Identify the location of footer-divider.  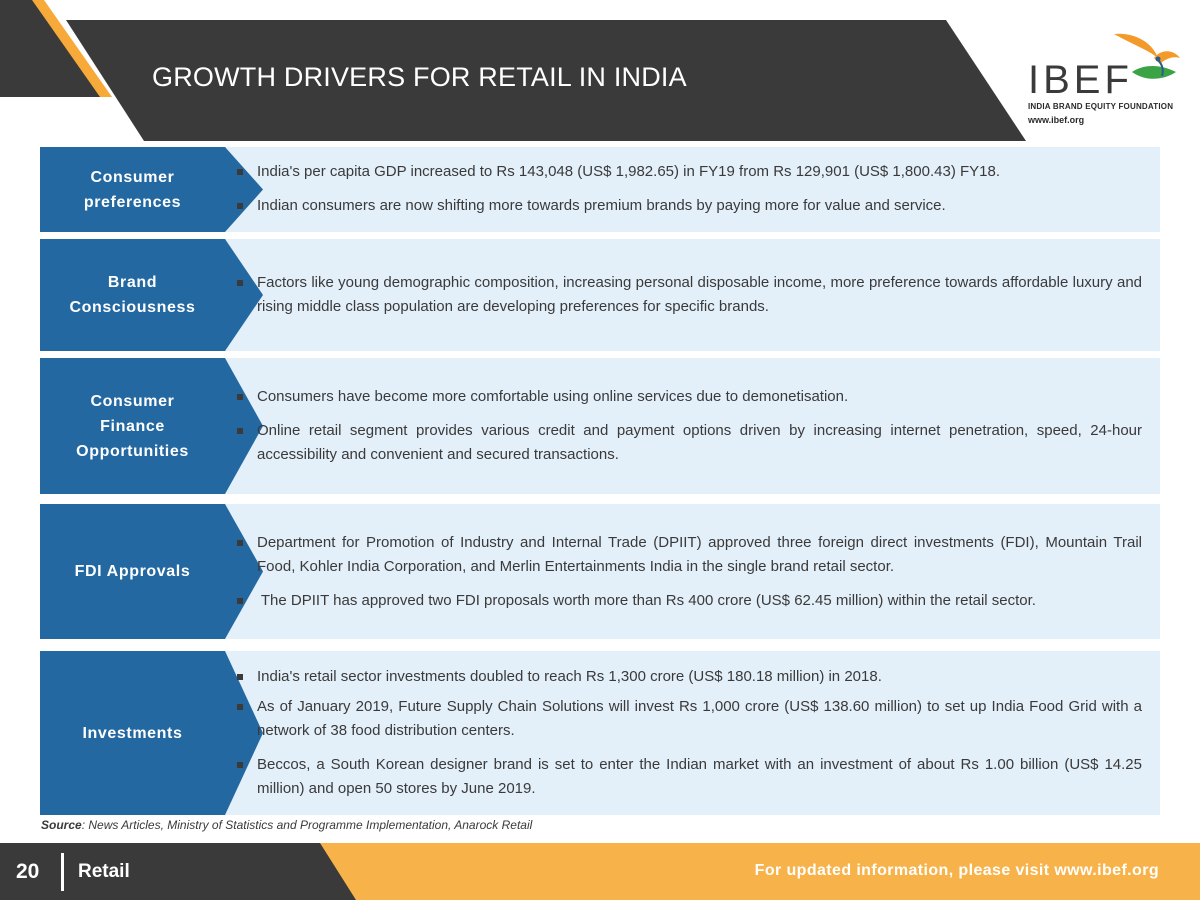
(62, 872).